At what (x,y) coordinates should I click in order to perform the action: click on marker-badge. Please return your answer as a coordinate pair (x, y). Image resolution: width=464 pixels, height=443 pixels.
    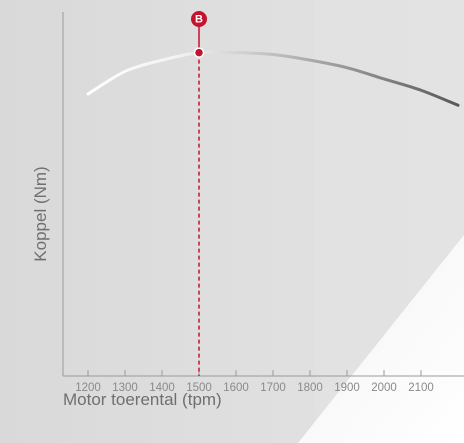
    Looking at the image, I should click on (199, 19).